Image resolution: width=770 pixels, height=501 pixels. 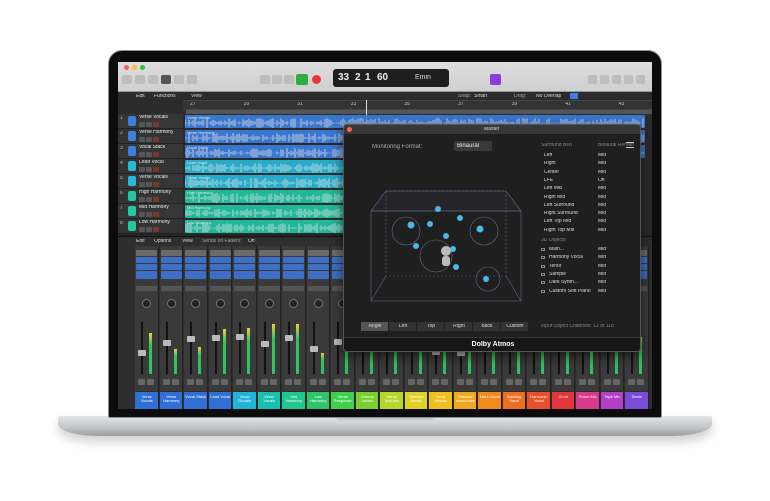 I want to click on view-tab-label: Custom, so click(x=515, y=326).